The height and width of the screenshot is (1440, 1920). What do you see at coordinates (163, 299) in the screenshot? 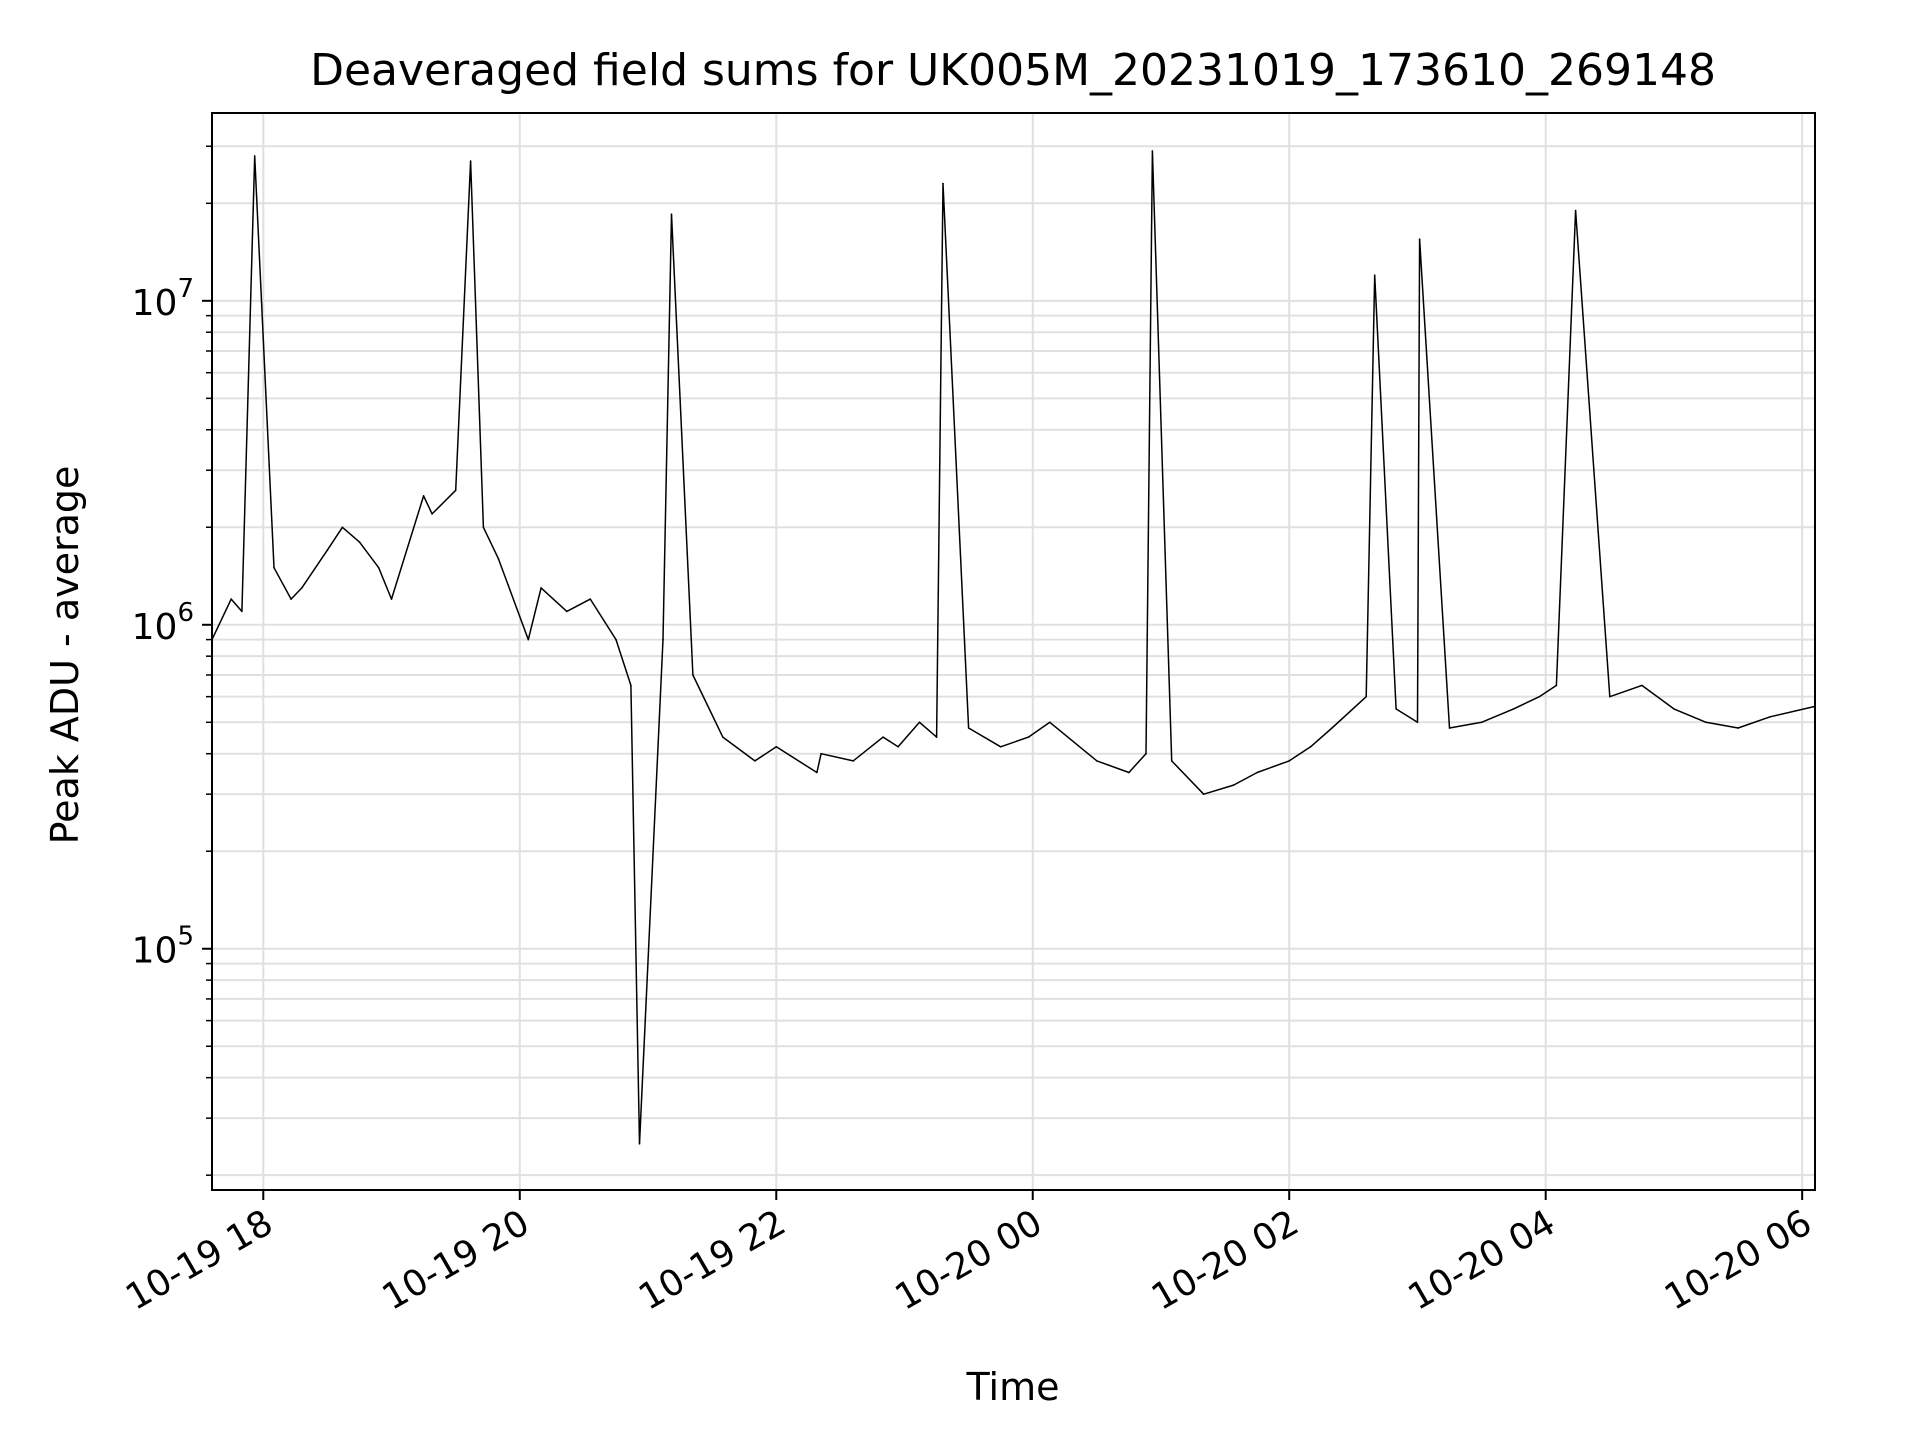
I see `y-tick-label: 10⁷` at bounding box center [163, 299].